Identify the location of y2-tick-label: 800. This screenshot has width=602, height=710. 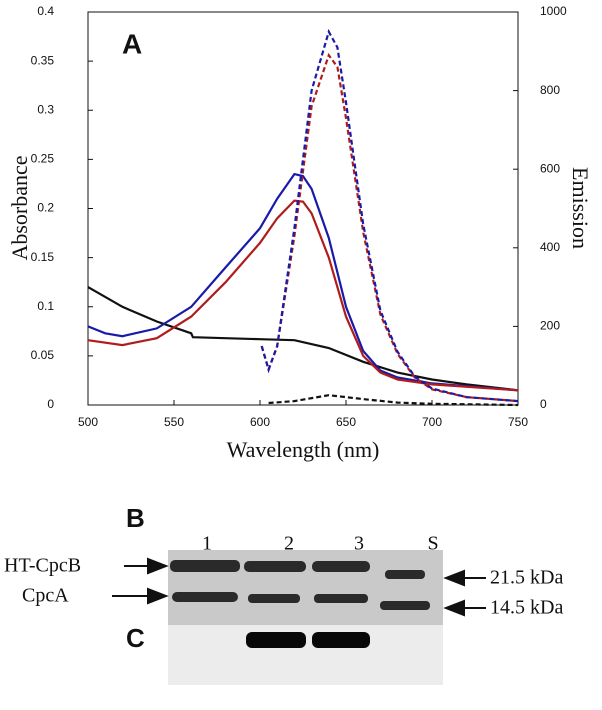
(550, 90).